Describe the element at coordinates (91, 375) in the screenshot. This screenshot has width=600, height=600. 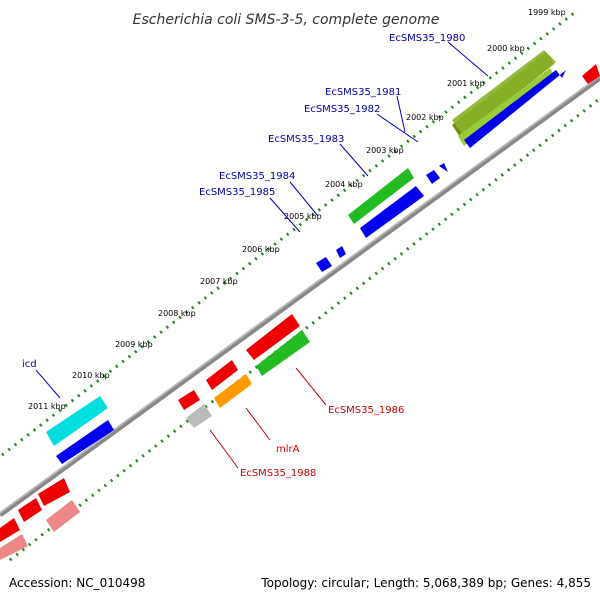
I see `kbp-label: 2010 kbp` at that location.